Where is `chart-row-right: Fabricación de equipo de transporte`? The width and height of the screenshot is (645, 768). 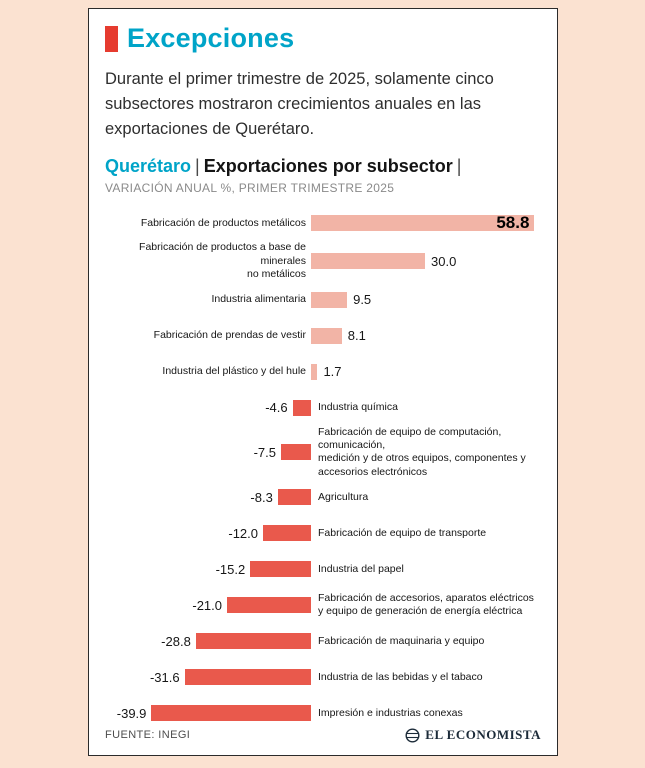
chart-row-right: Fabricación de equipo de transporte is located at coordinates (426, 533).